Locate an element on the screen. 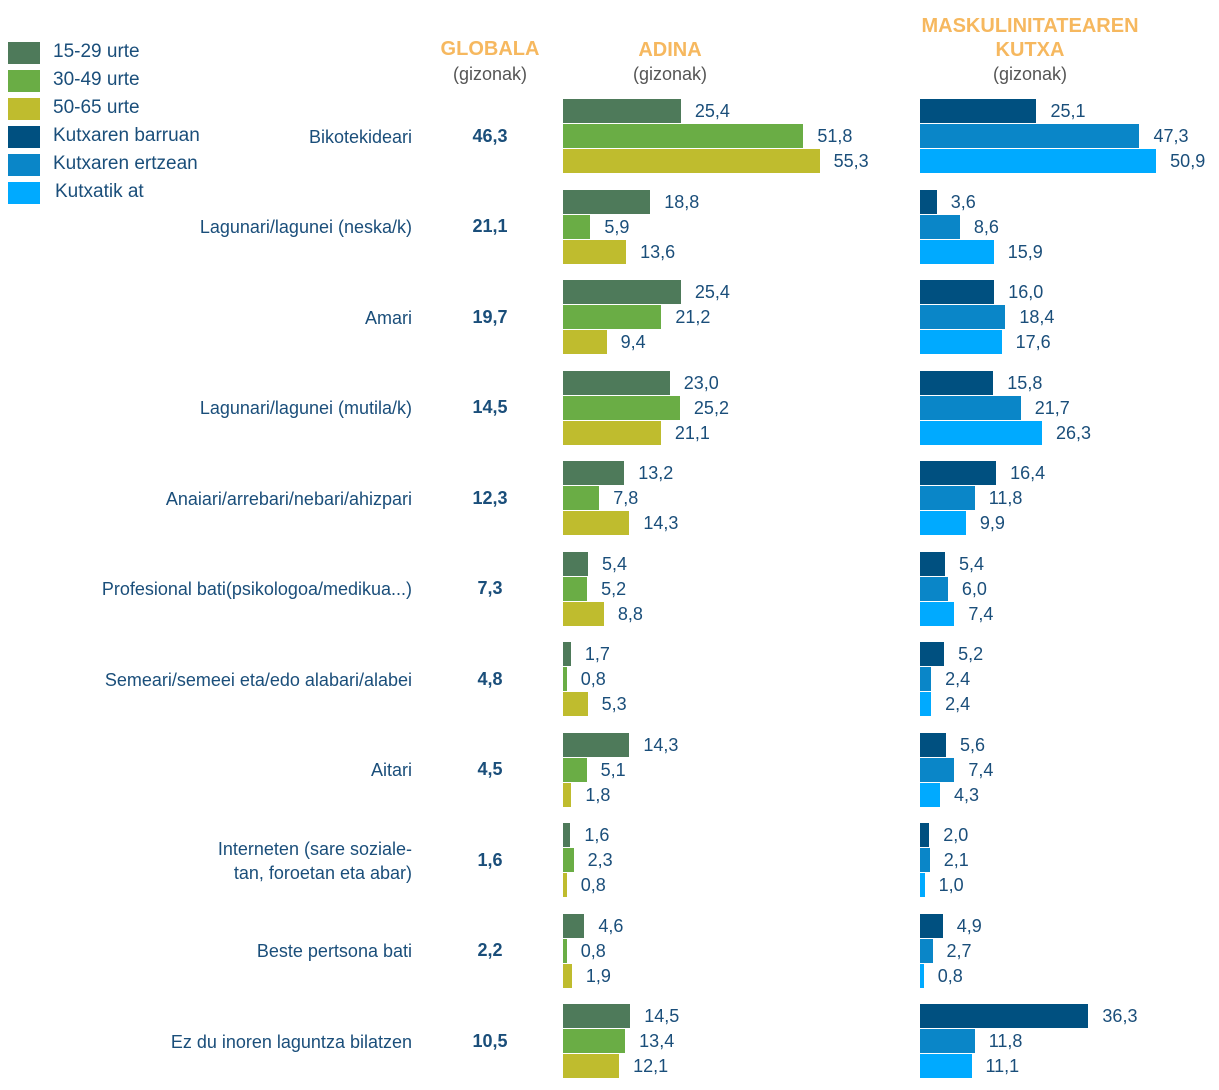 The image size is (1219, 1090). value-label: 2,0 is located at coordinates (956, 835).